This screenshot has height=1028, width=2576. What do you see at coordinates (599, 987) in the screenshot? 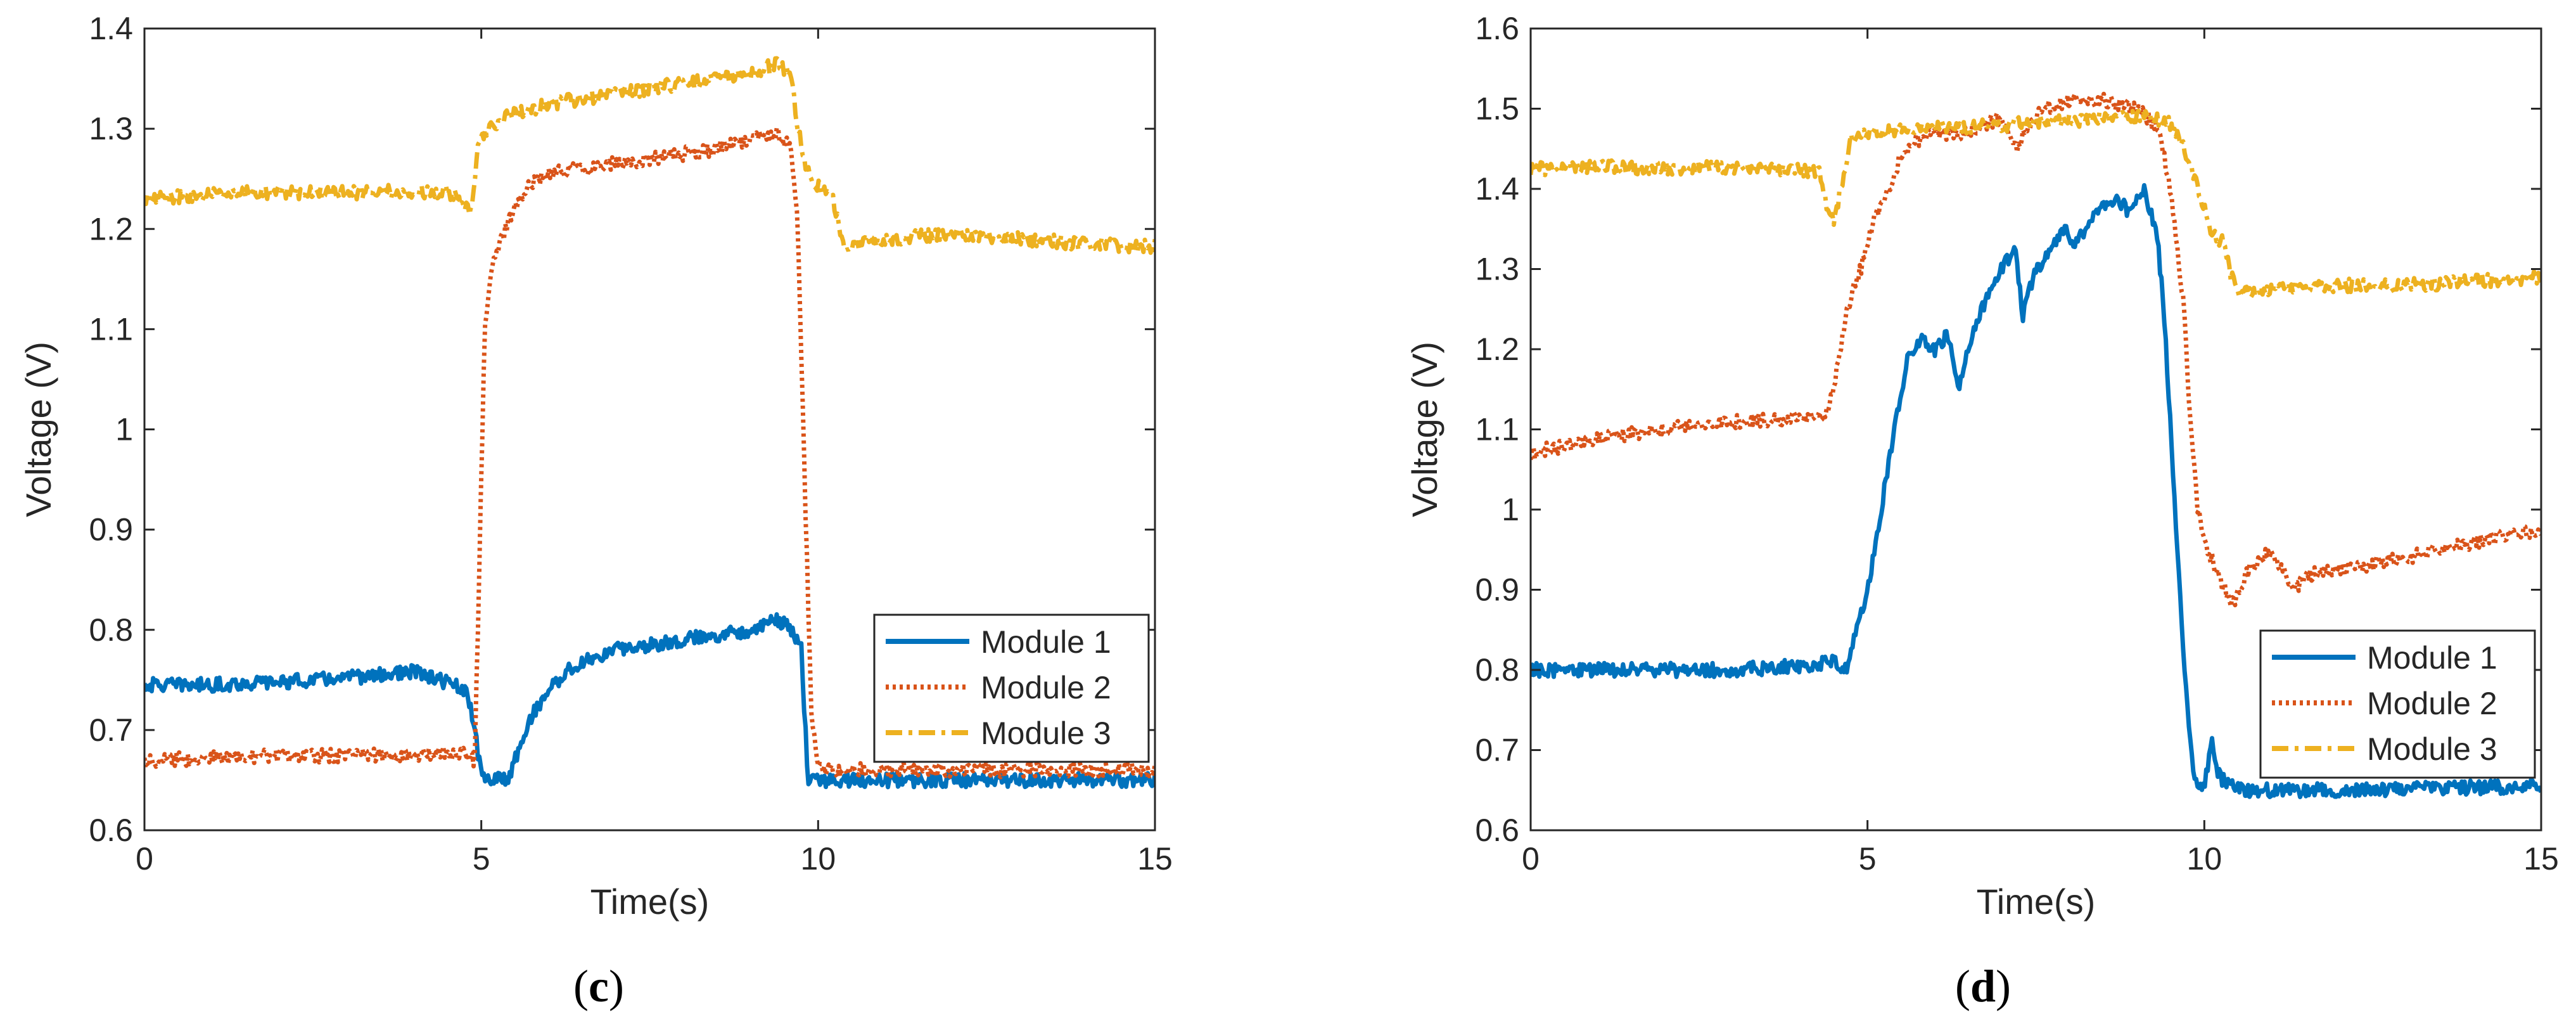
I see `panel-label-c: (c)` at bounding box center [599, 987].